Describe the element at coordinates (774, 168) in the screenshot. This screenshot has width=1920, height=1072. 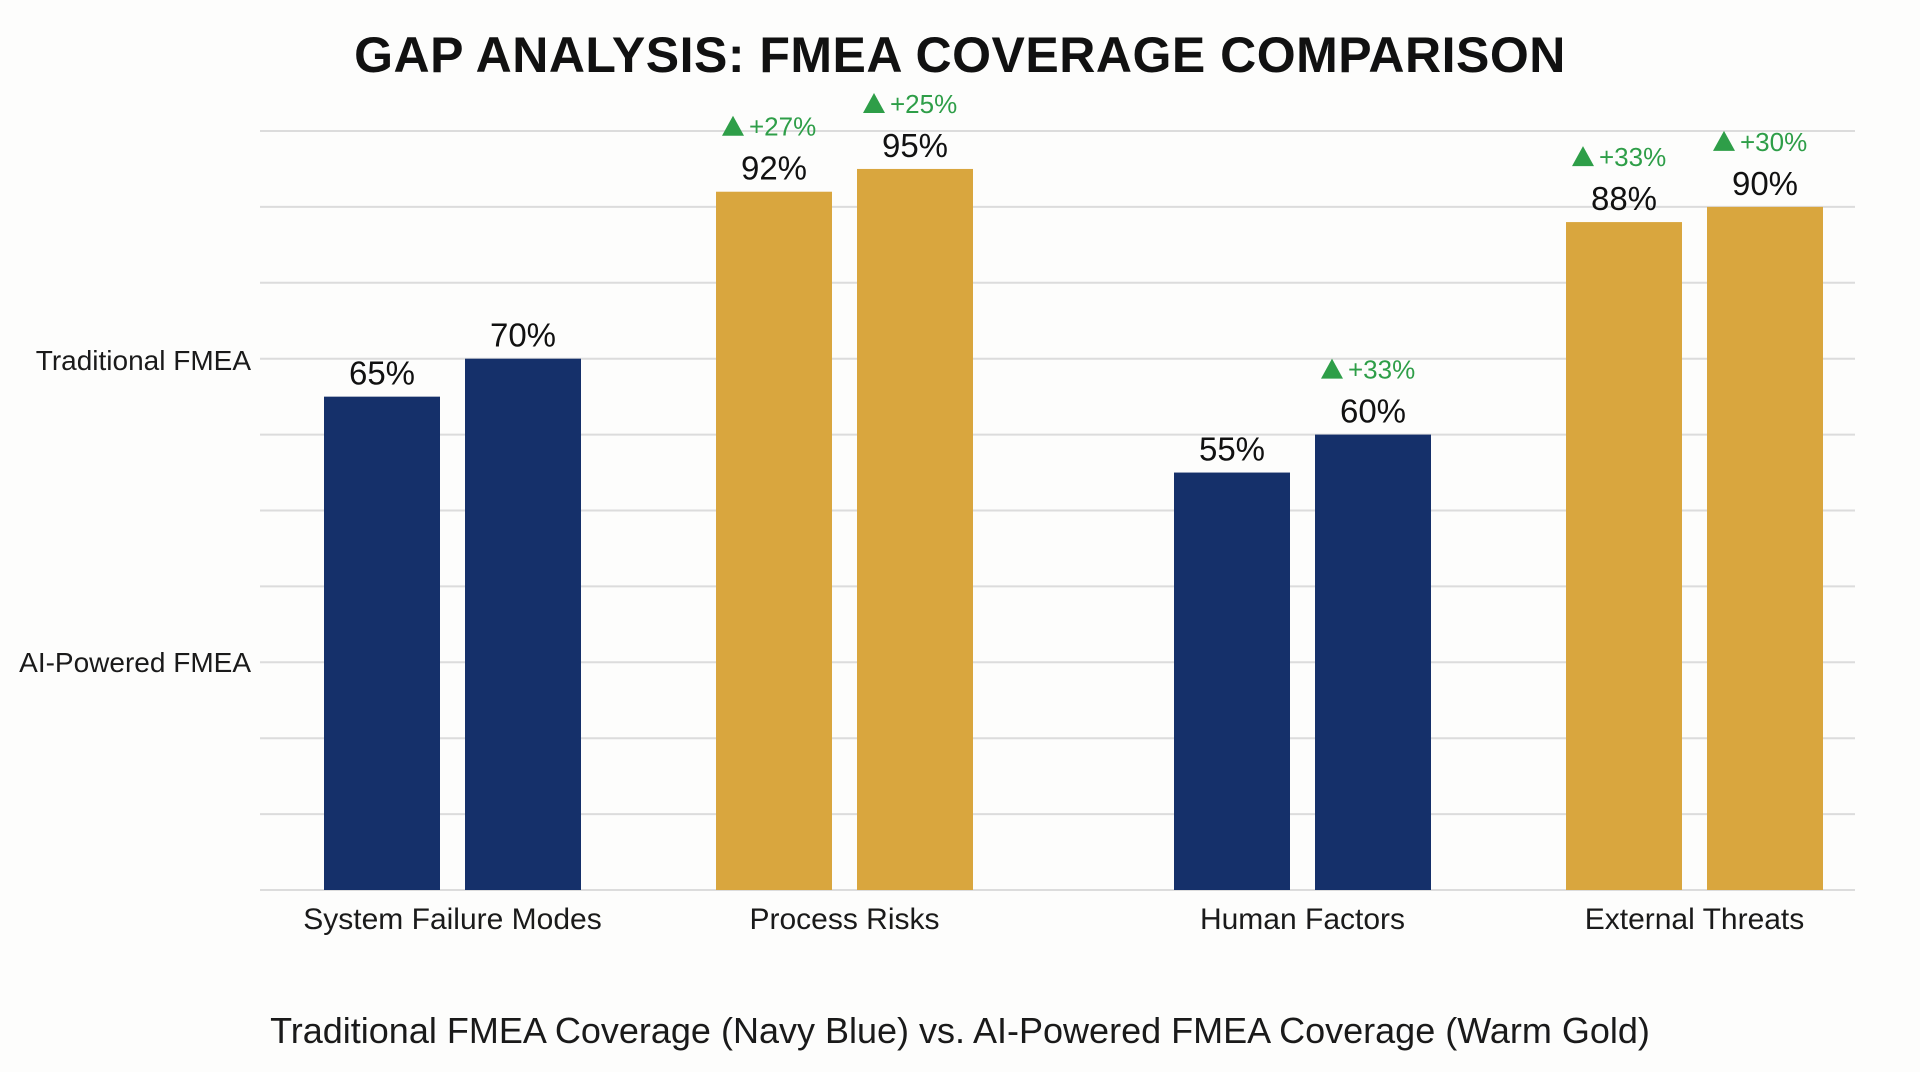
I see `value-label: 92%` at that location.